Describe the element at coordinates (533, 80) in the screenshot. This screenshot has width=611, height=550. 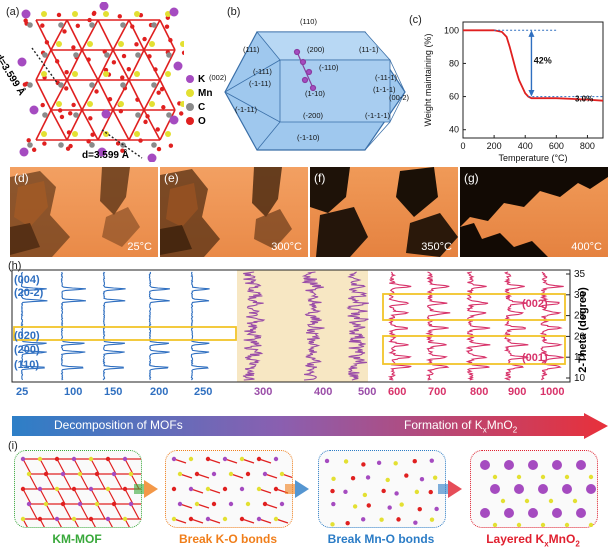
I see `tga-plot-frame` at that location.